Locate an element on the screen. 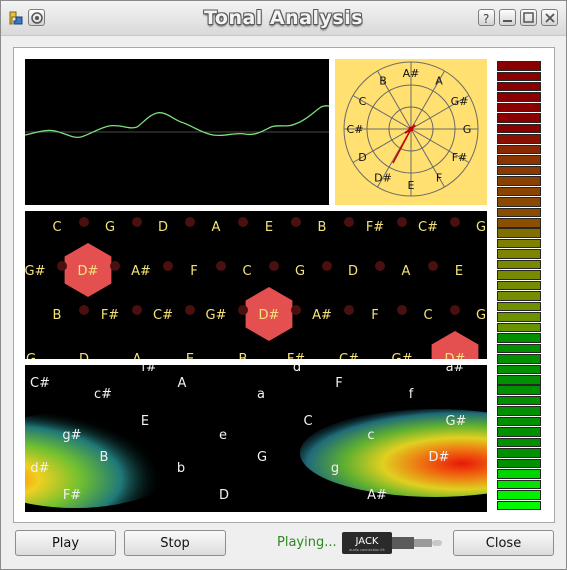 The height and width of the screenshot is (570, 567). spectrogram-note-label: d is located at coordinates (297, 370).